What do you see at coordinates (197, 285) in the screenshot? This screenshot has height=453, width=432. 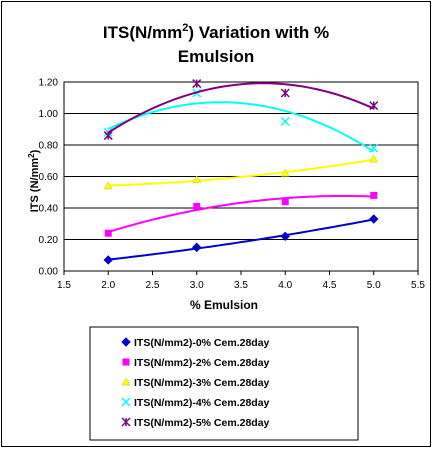 I see `x-tick-label: 3.0` at bounding box center [197, 285].